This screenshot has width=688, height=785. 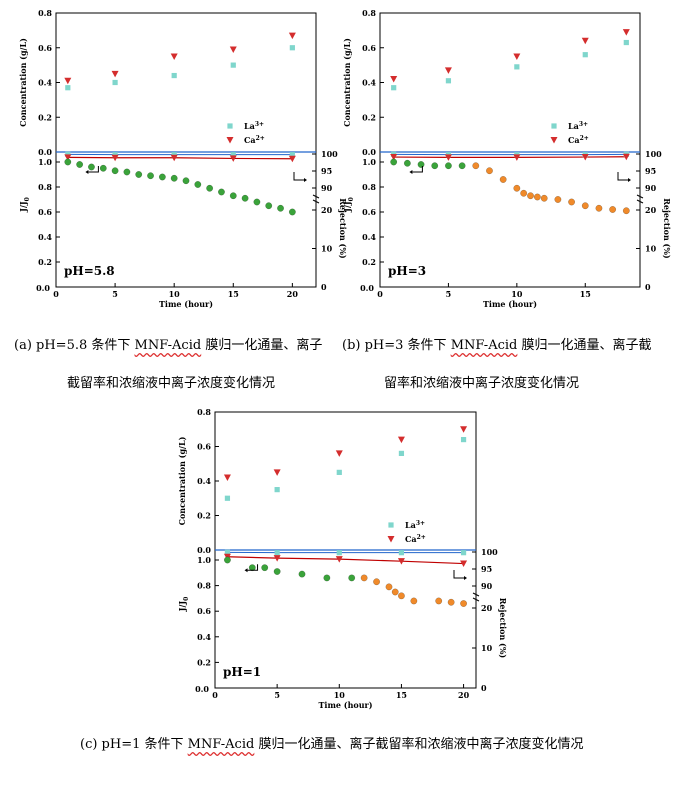 What do you see at coordinates (651, 188) in the screenshot?
I see `rejection-tick-label: 90` at bounding box center [651, 188].